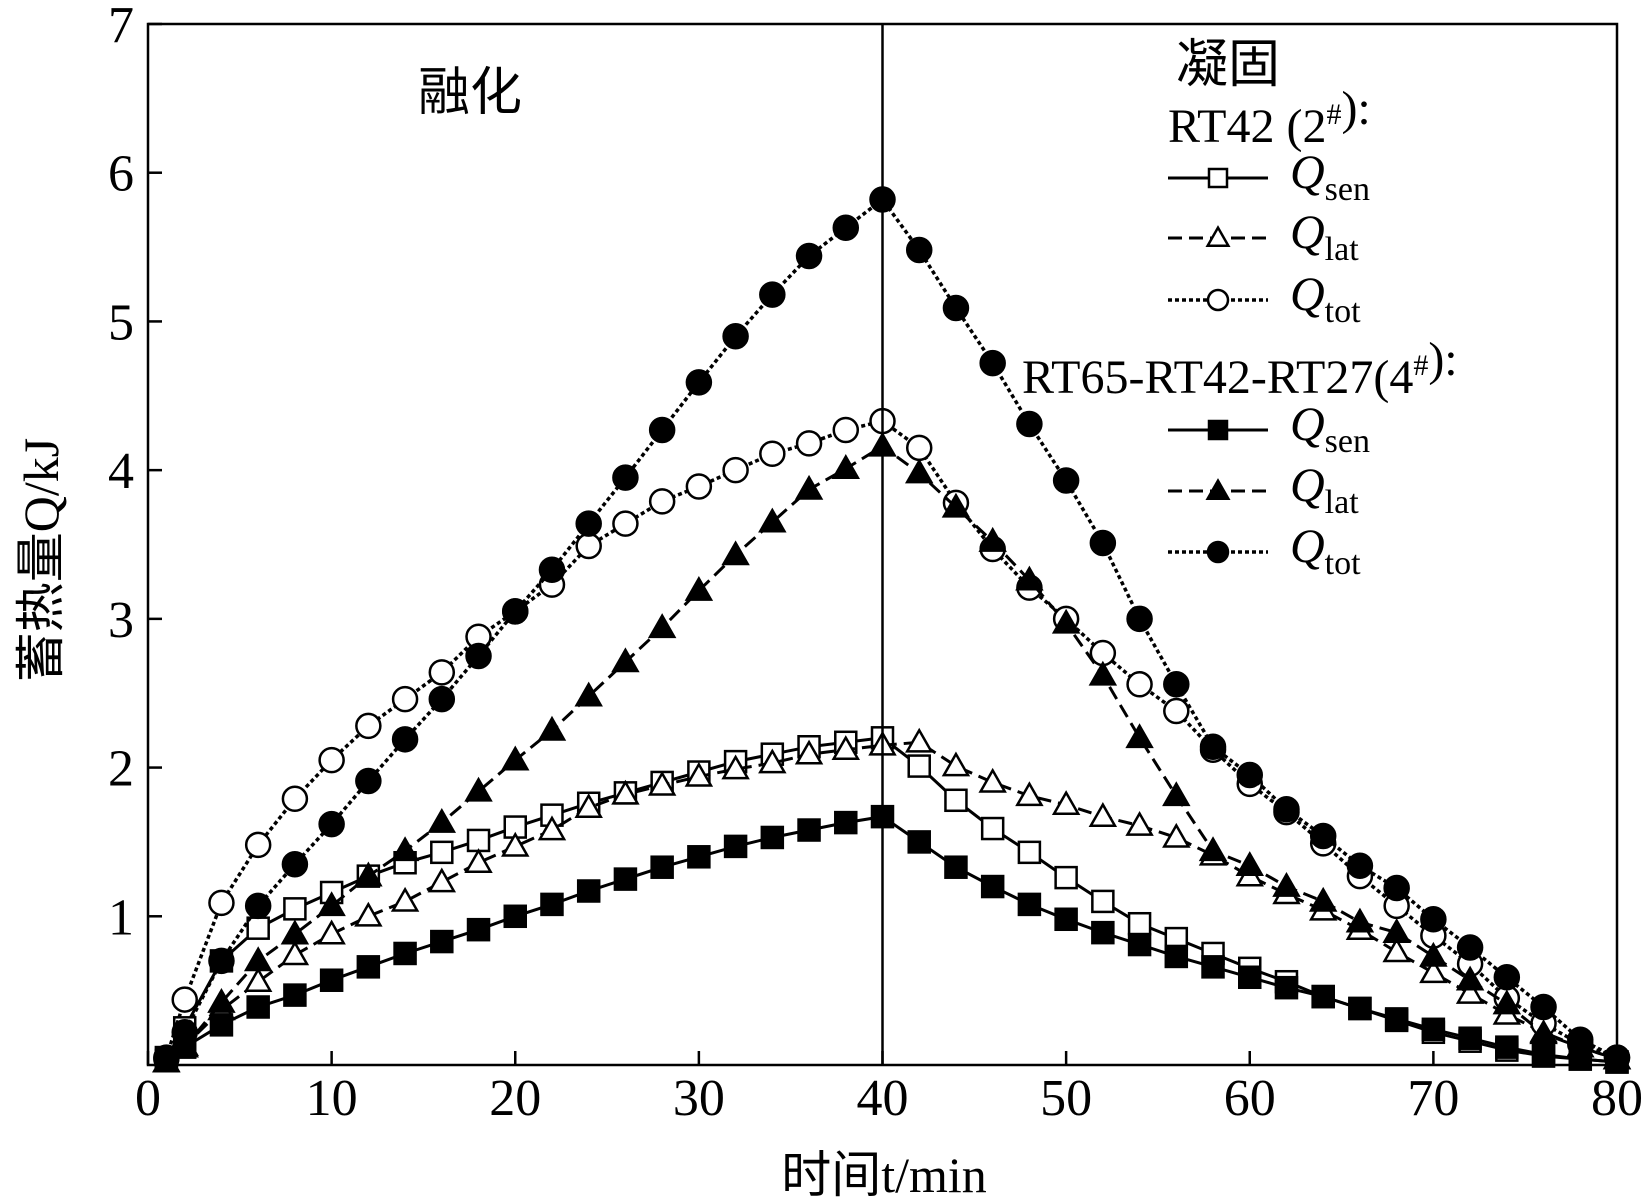 This screenshot has height=1203, width=1650. What do you see at coordinates (699, 1098) in the screenshot?
I see `x-tick-label: 30` at bounding box center [699, 1098].